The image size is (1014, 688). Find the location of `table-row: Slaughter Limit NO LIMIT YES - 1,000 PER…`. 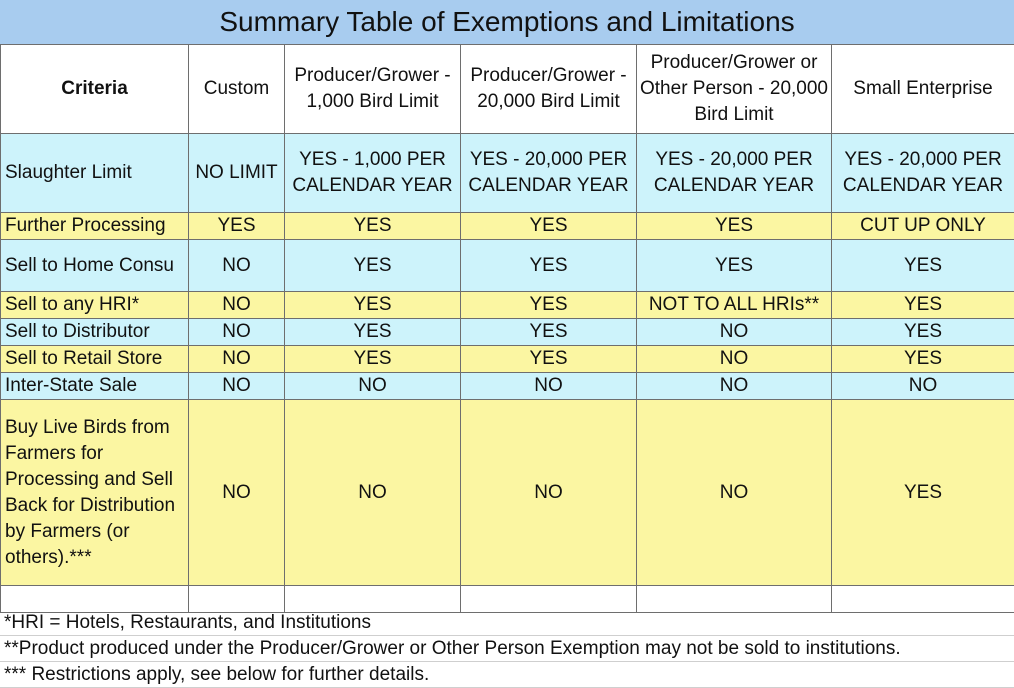

table-row: Slaughter Limit NO LIMIT YES - 1,000 PER… is located at coordinates (507, 173).